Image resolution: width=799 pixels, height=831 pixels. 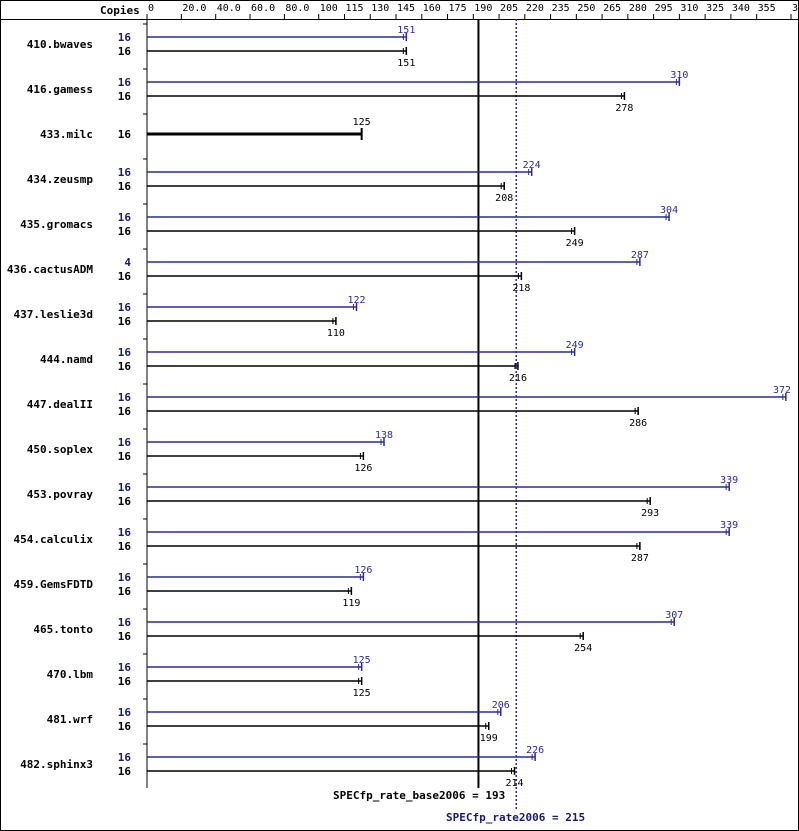 What do you see at coordinates (509, 8) in the screenshot?
I see `axis-tick-label: 205` at bounding box center [509, 8].